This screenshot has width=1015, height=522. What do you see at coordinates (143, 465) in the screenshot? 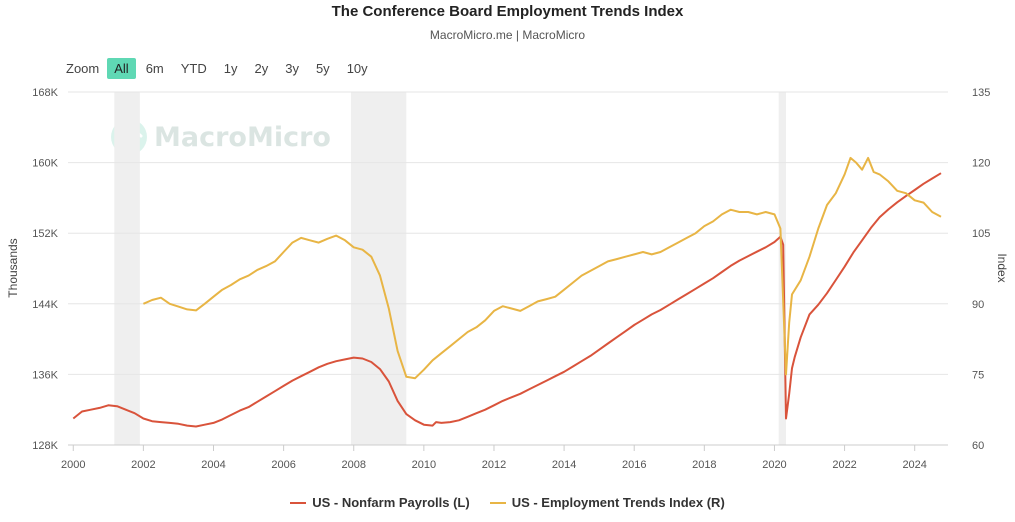
I see `x-tick-label: 2002` at bounding box center [143, 465].